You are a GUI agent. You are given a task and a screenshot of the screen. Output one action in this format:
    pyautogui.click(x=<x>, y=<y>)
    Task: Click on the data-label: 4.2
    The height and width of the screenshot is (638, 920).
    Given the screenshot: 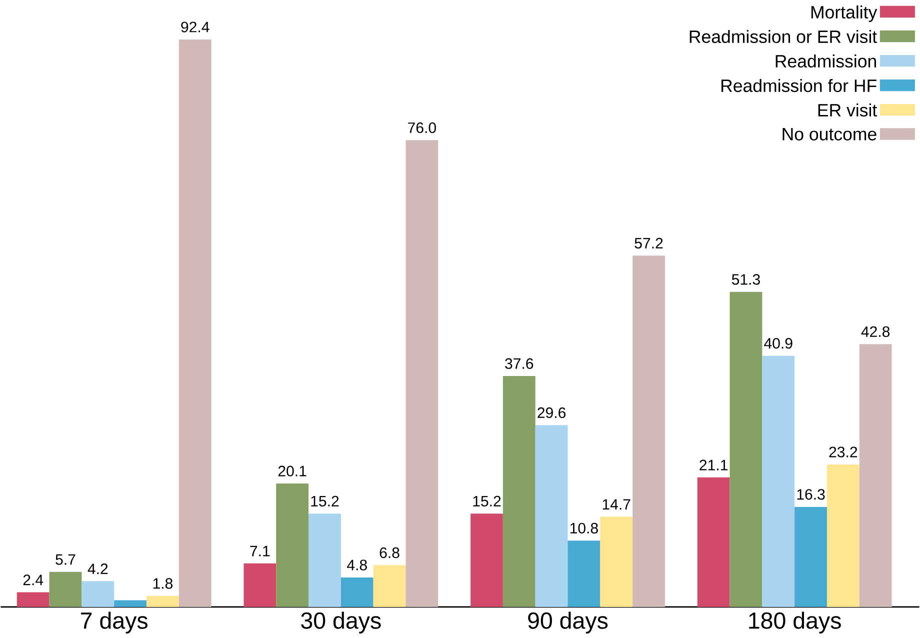 What is the action you would take?
    pyautogui.click(x=98, y=569)
    